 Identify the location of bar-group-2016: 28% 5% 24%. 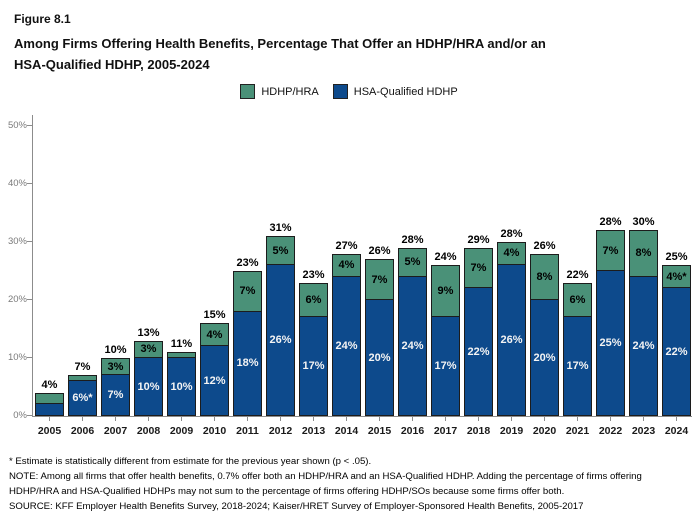
(412, 266).